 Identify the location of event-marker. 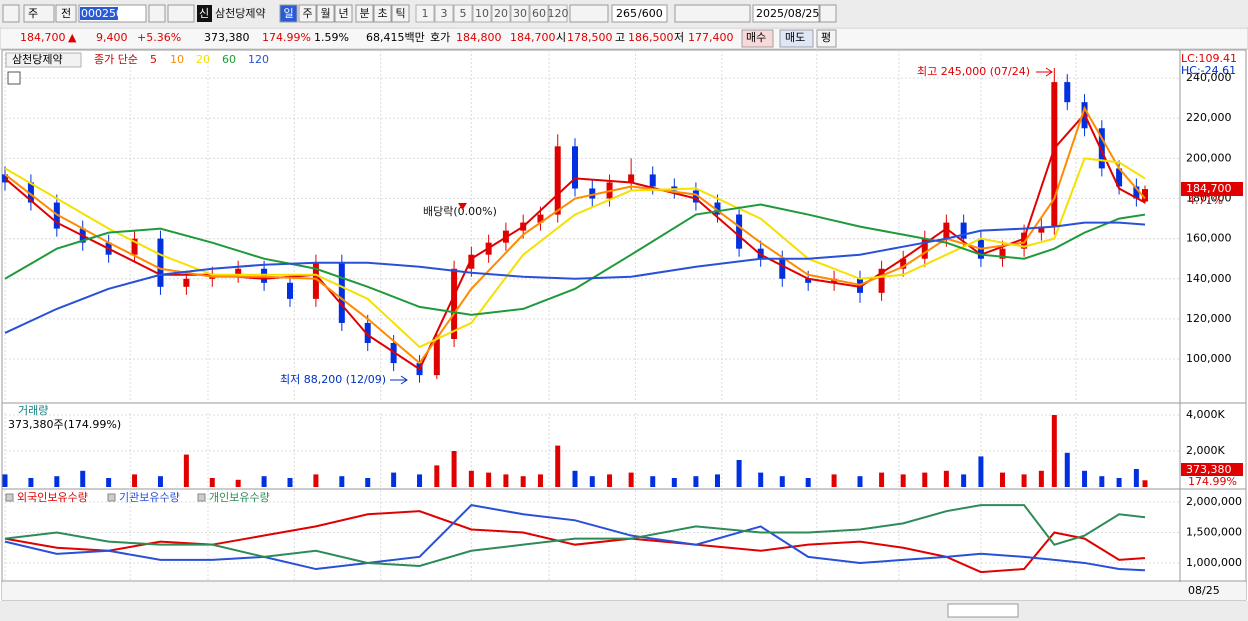
(462, 206).